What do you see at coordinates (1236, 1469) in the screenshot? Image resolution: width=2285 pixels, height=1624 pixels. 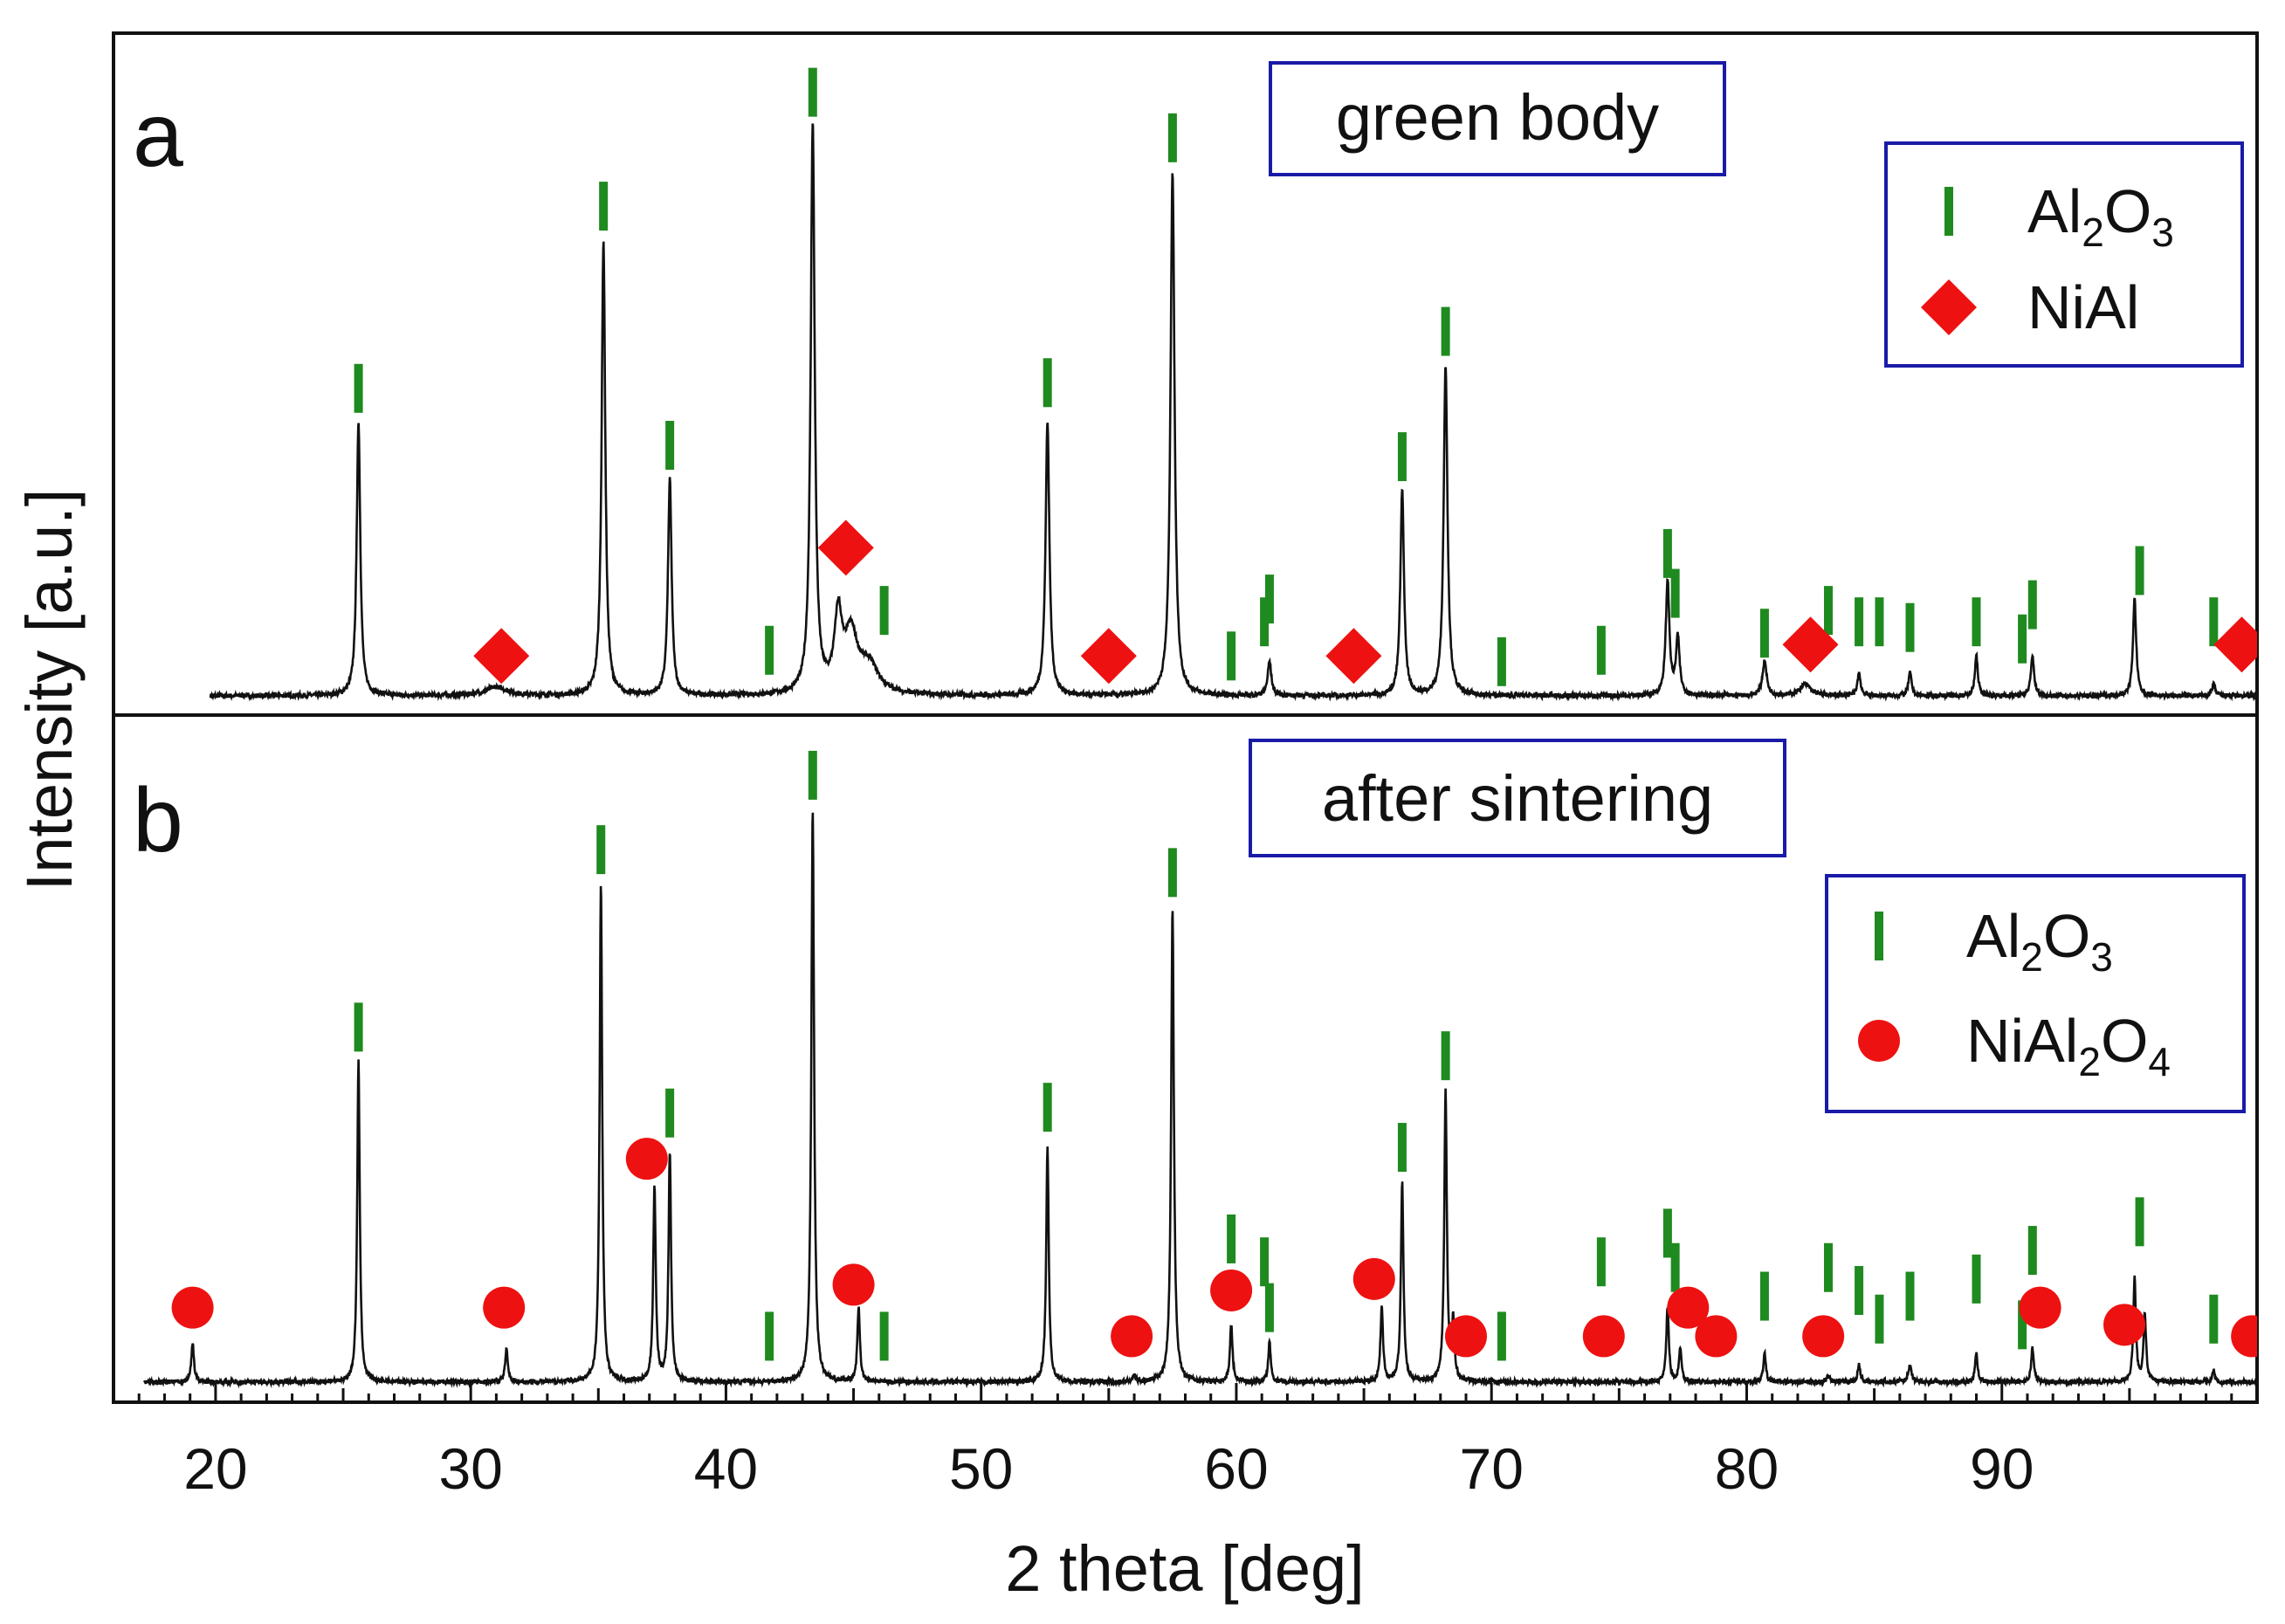 I see `x-tick-label: 60` at bounding box center [1236, 1469].